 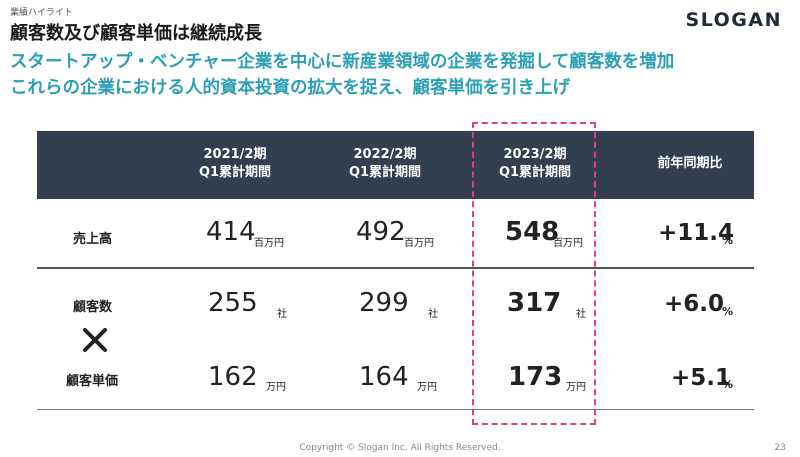 I want to click on column-header-2021-range: Q1累計期間, so click(x=235, y=172).